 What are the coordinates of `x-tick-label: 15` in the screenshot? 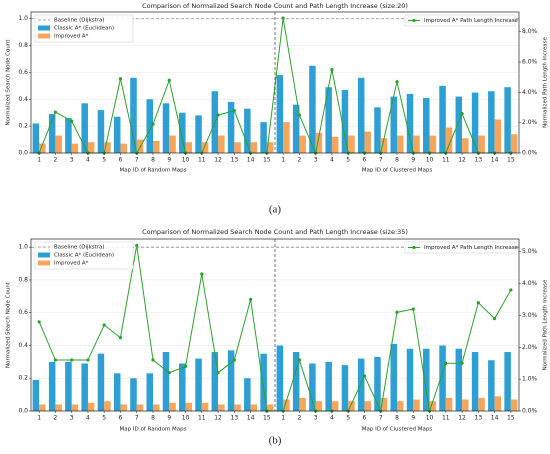 It's located at (511, 418).